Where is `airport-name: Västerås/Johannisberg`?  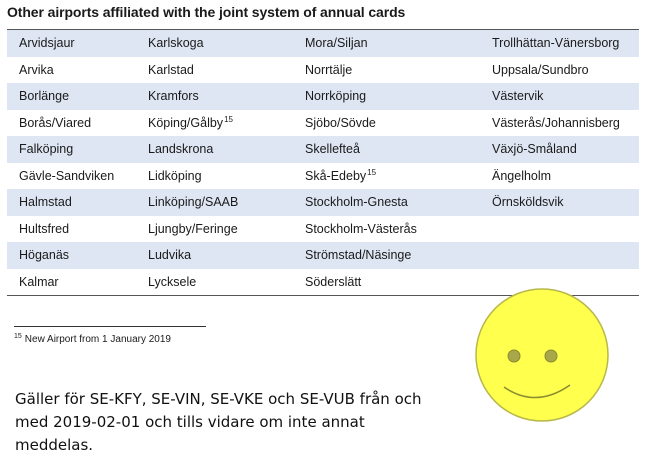
airport-name: Västerås/Johannisberg is located at coordinates (556, 123).